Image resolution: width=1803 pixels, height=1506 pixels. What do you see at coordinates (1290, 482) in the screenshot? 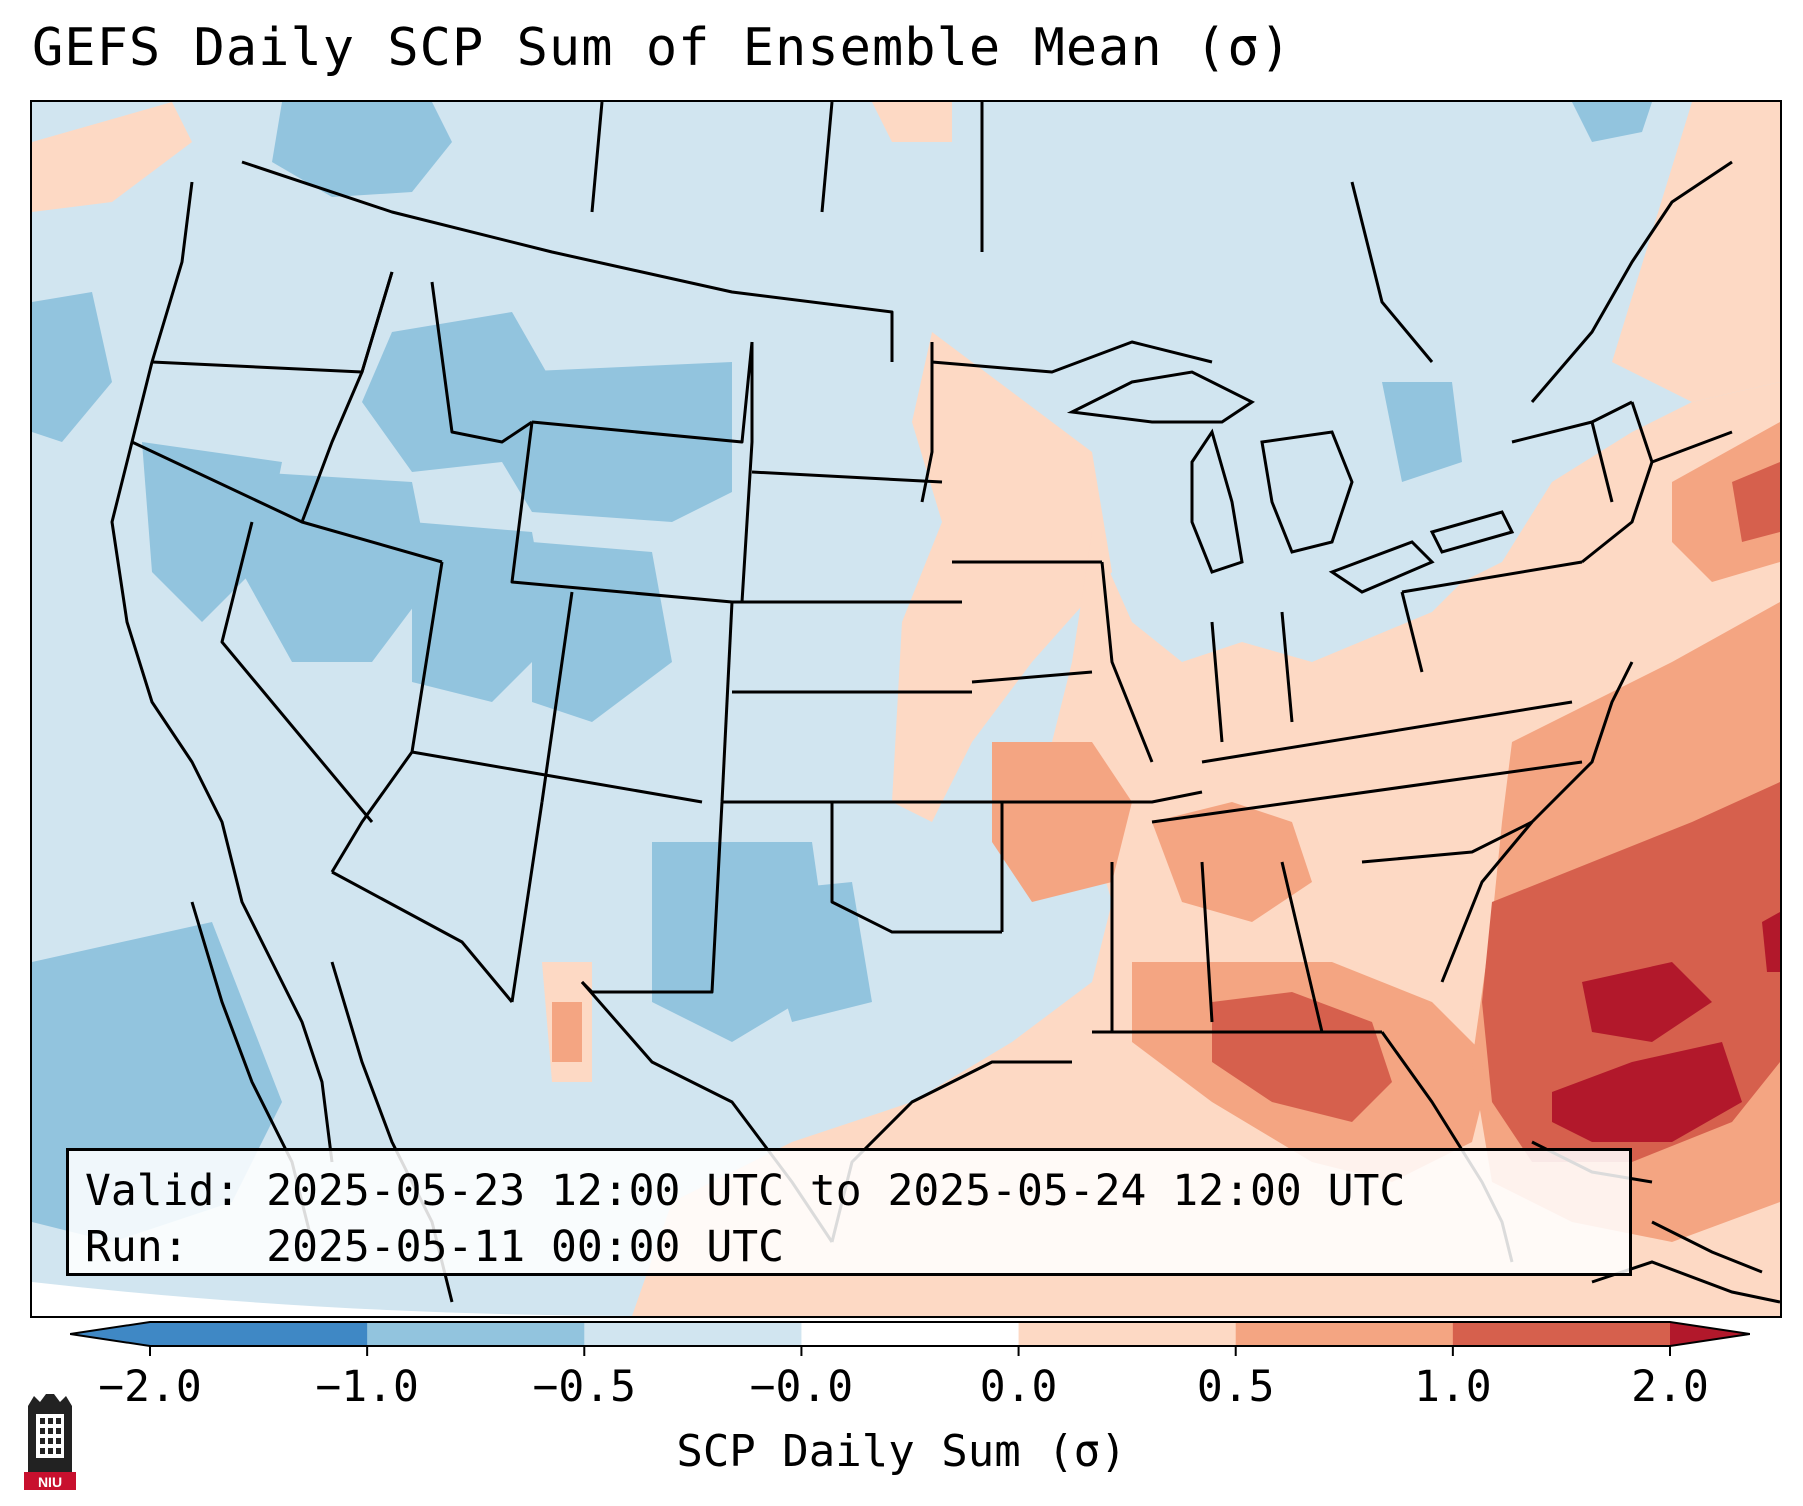
I see `great-lakes` at bounding box center [1290, 482].